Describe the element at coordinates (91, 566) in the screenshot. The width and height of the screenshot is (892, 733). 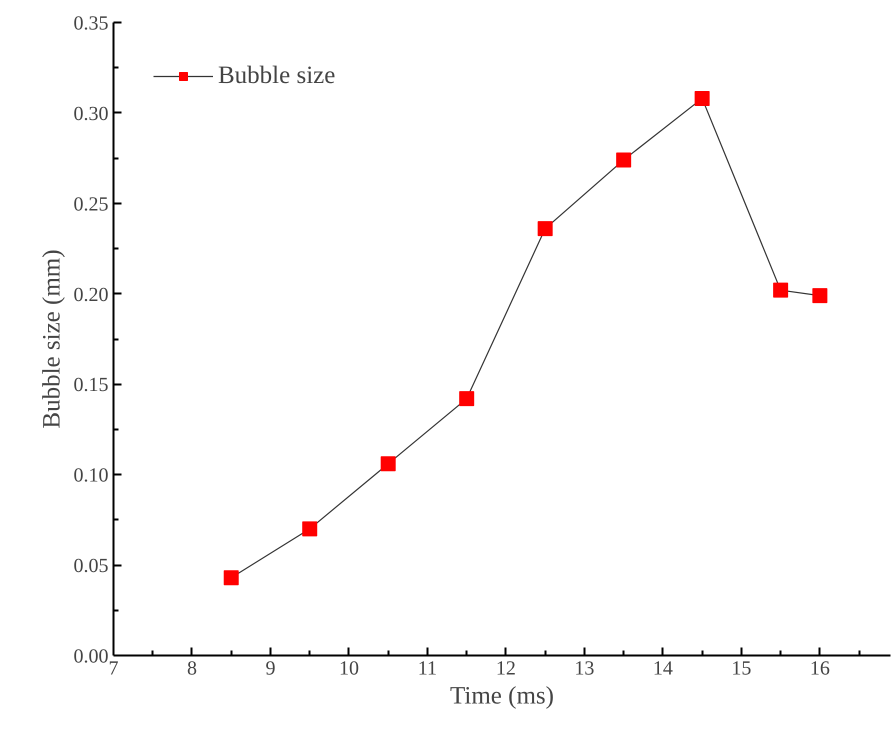
I see `y-tick-label: 0.05` at that location.